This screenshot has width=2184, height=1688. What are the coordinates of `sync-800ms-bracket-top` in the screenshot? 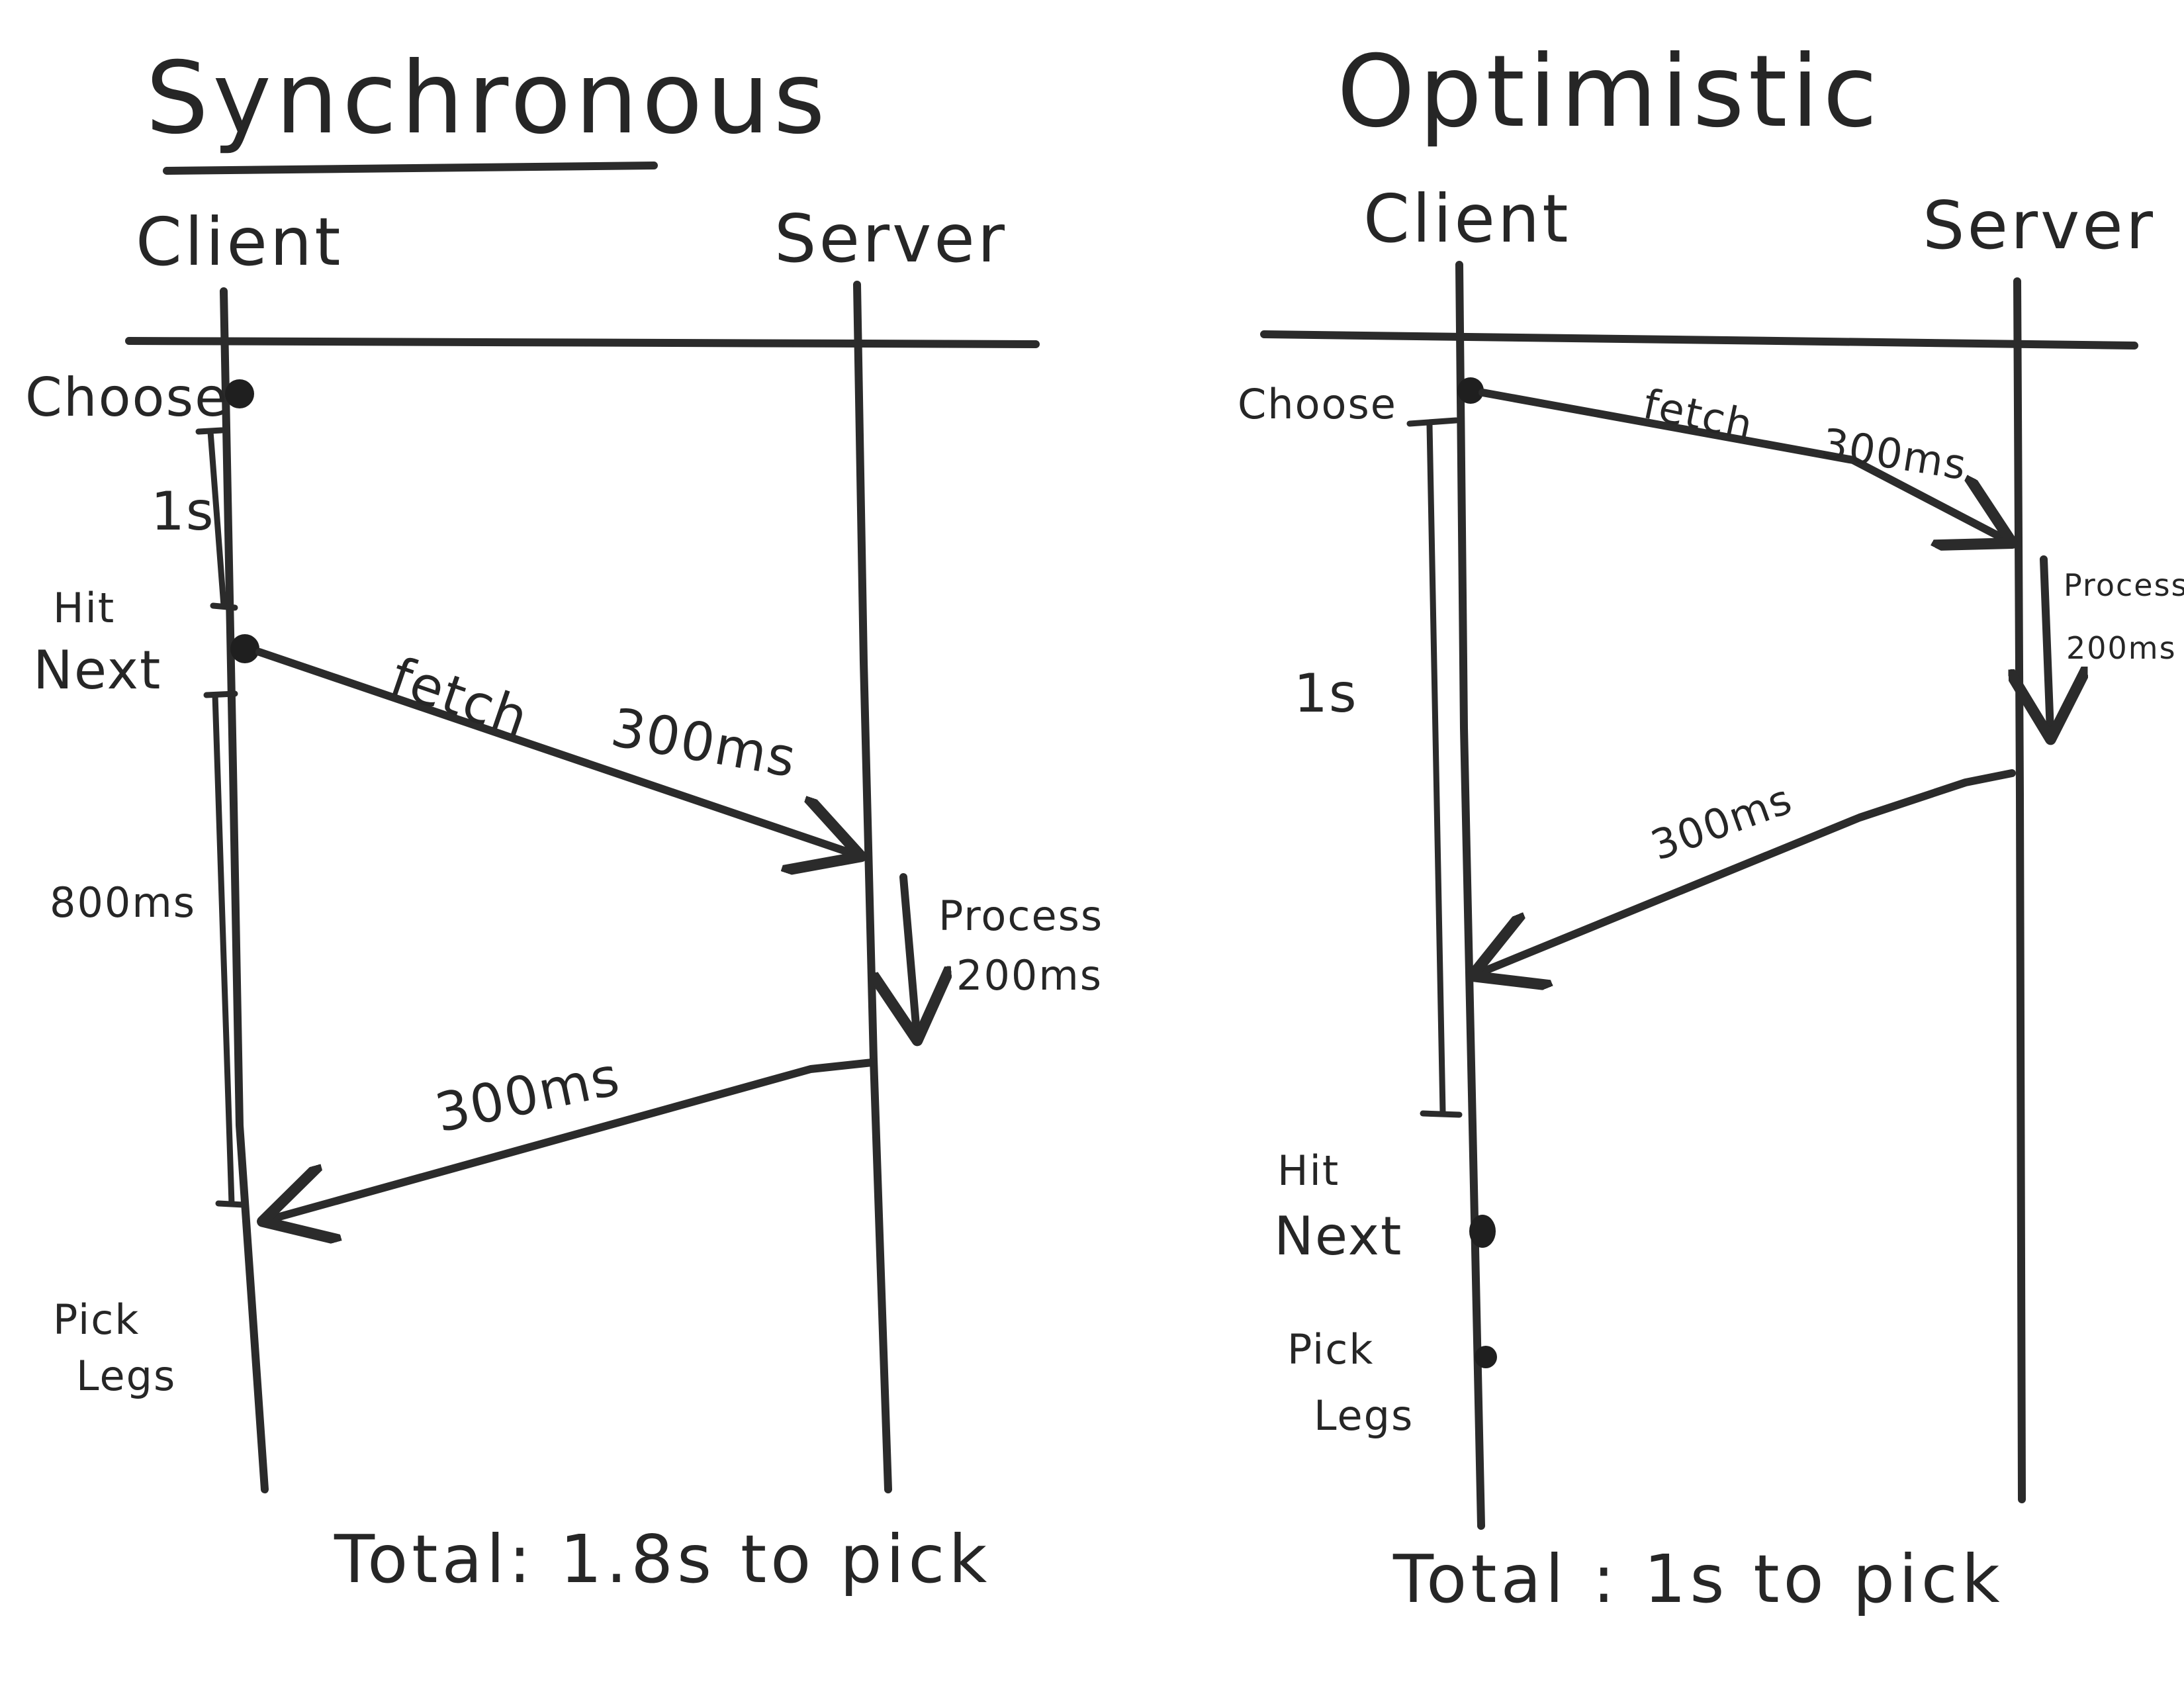 It's located at (220, 694).